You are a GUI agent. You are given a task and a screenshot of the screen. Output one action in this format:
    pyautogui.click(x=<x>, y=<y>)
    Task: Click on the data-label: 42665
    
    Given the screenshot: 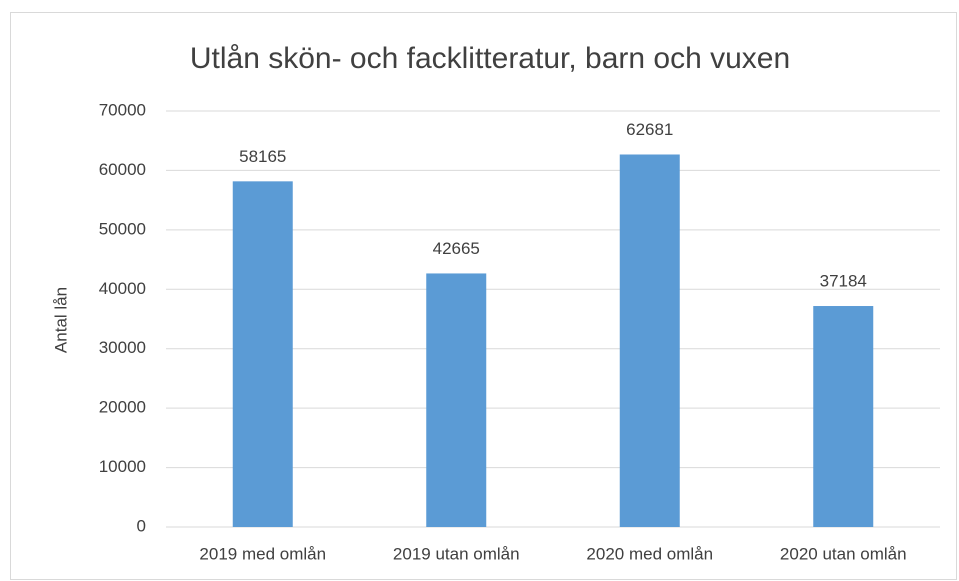 What is the action you would take?
    pyautogui.click(x=456, y=248)
    